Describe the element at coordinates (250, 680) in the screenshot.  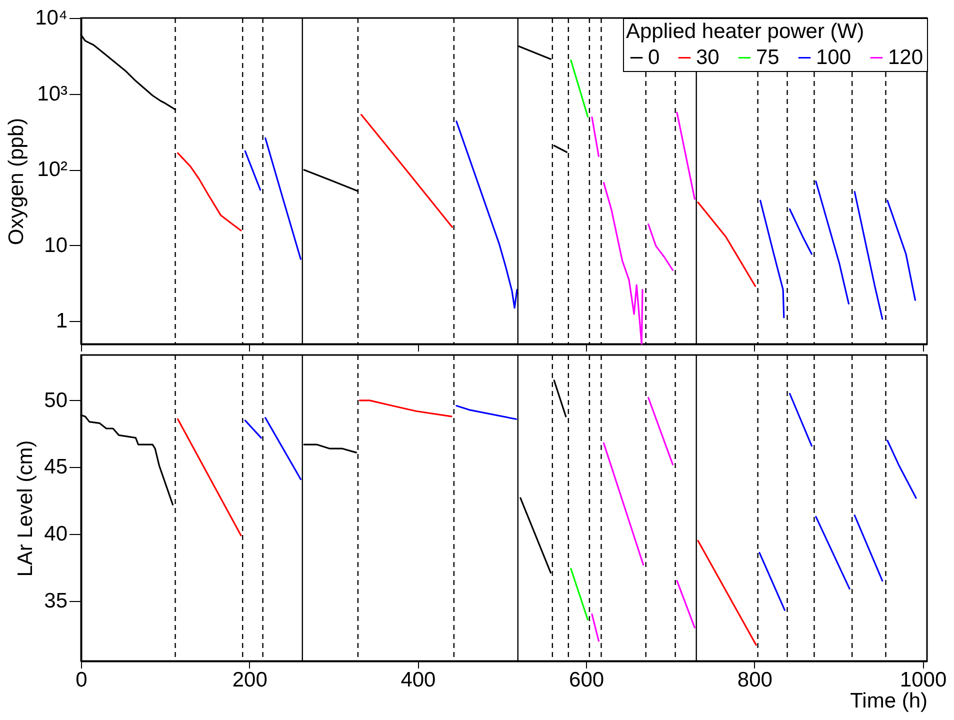
I see `x-tick-label: 200` at that location.